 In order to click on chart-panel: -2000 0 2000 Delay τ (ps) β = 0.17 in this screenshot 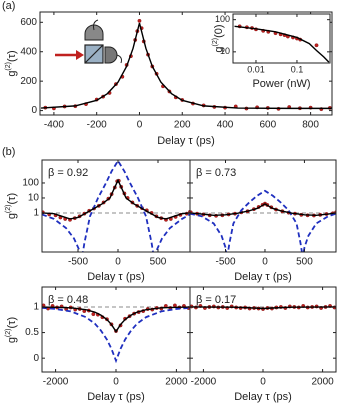, I will do `click(263, 344)`.